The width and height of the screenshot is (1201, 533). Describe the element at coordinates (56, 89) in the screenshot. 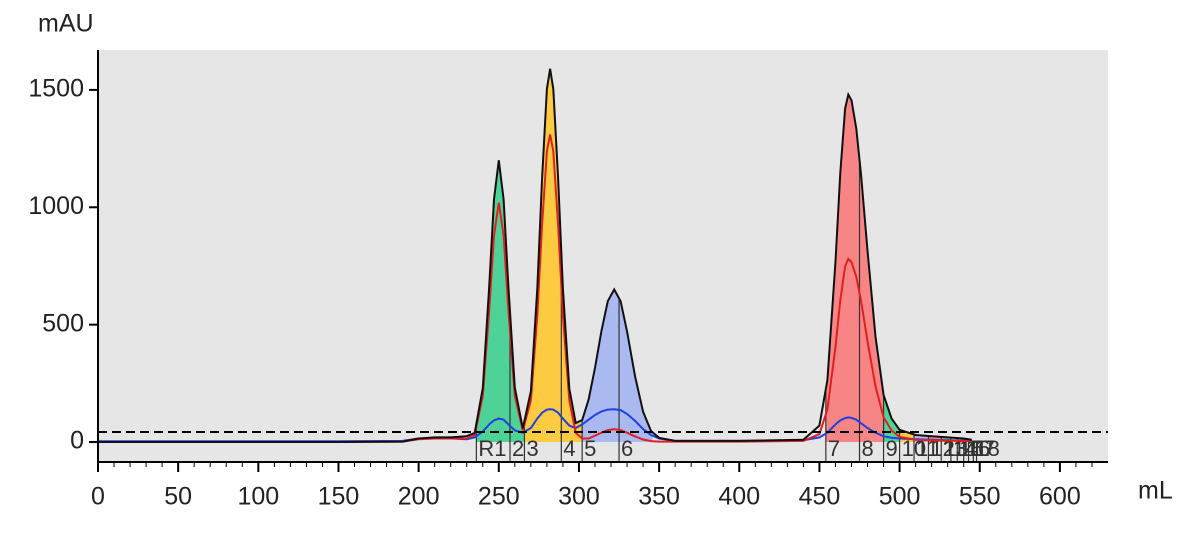

I see `y-tick-label: 1500` at that location.